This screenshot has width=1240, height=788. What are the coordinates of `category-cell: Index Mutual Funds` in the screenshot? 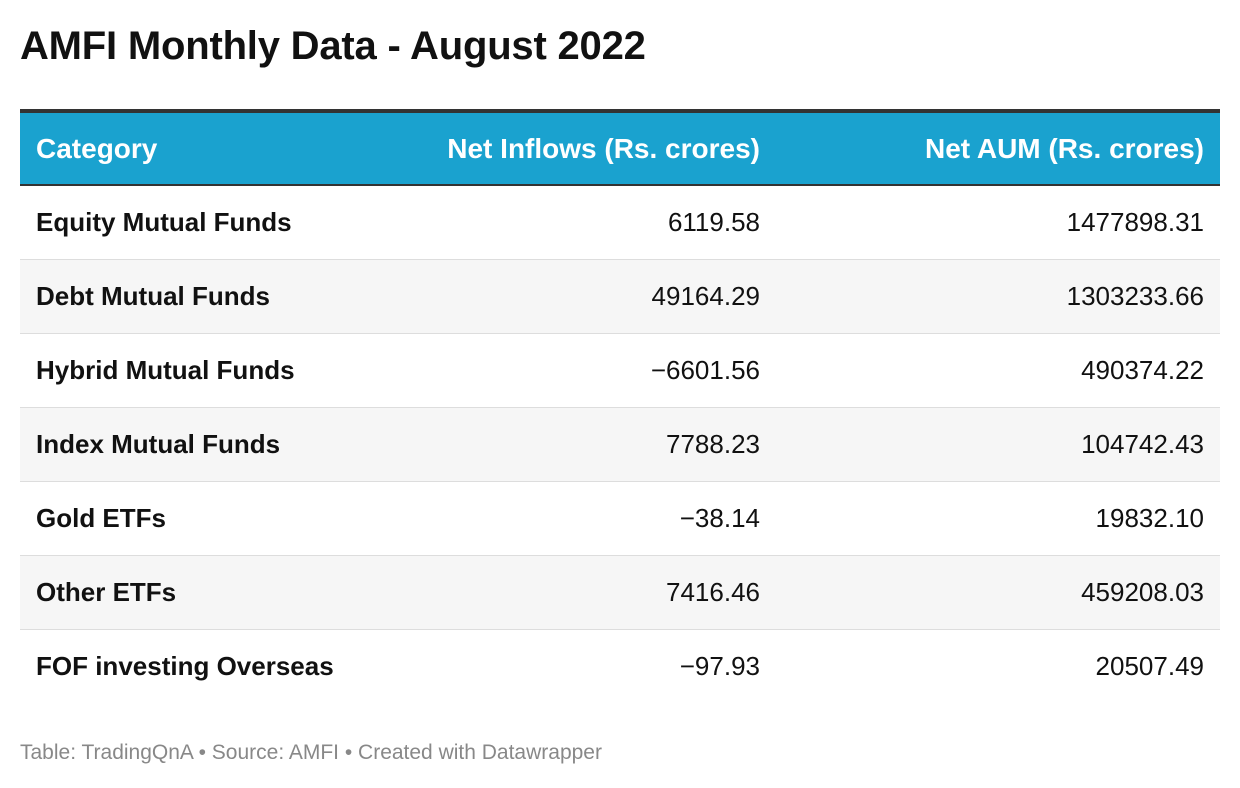 It's located at (158, 444).